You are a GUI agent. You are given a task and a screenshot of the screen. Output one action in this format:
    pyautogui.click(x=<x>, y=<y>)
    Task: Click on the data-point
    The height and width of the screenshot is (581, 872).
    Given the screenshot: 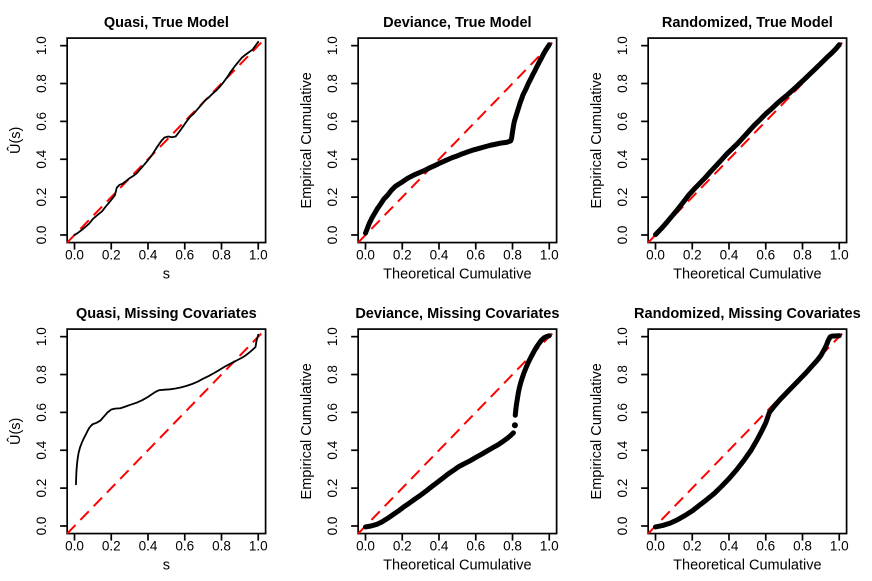 What is the action you would take?
    pyautogui.click(x=514, y=424)
    